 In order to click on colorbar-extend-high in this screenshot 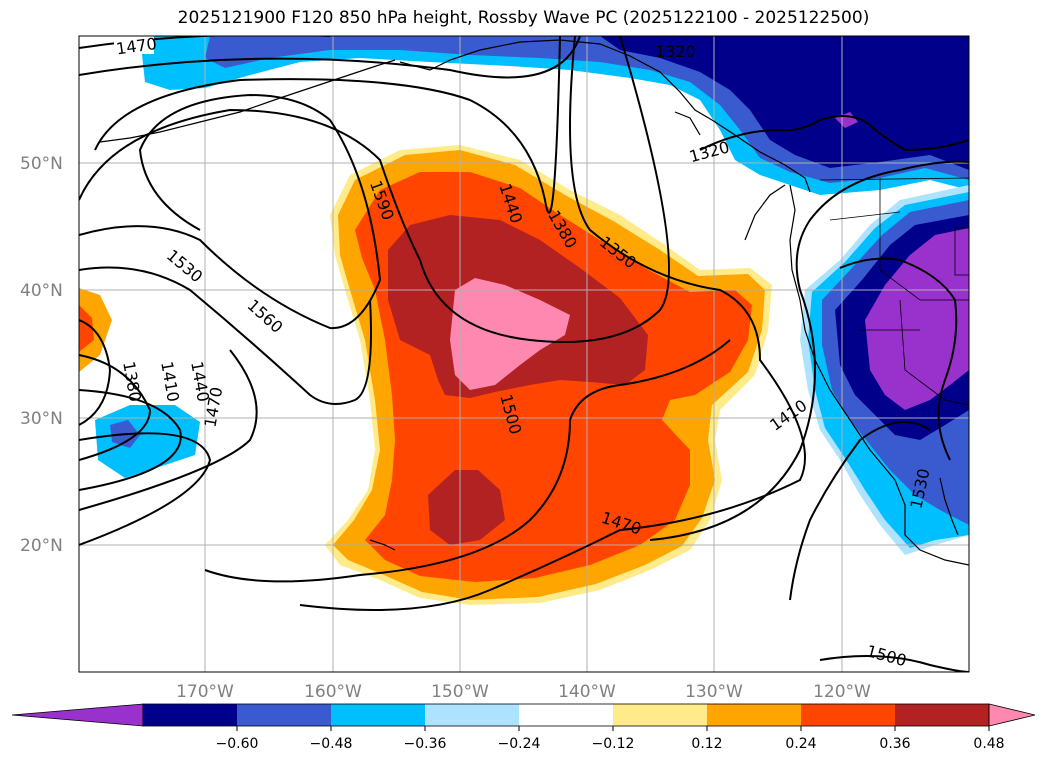, I will do `click(1012, 715)`.